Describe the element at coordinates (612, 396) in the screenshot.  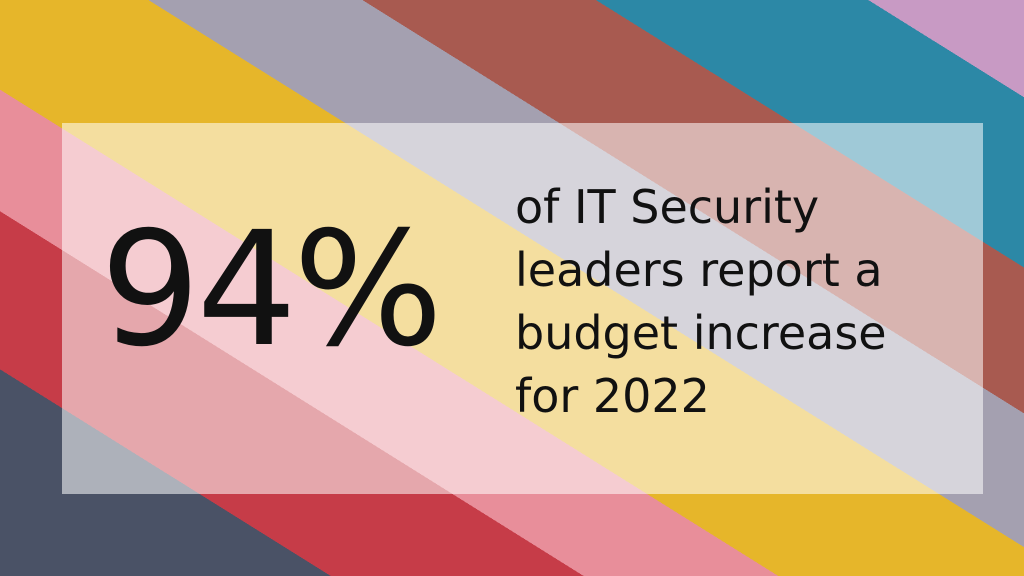
I see `description-line: for 2022` at that location.